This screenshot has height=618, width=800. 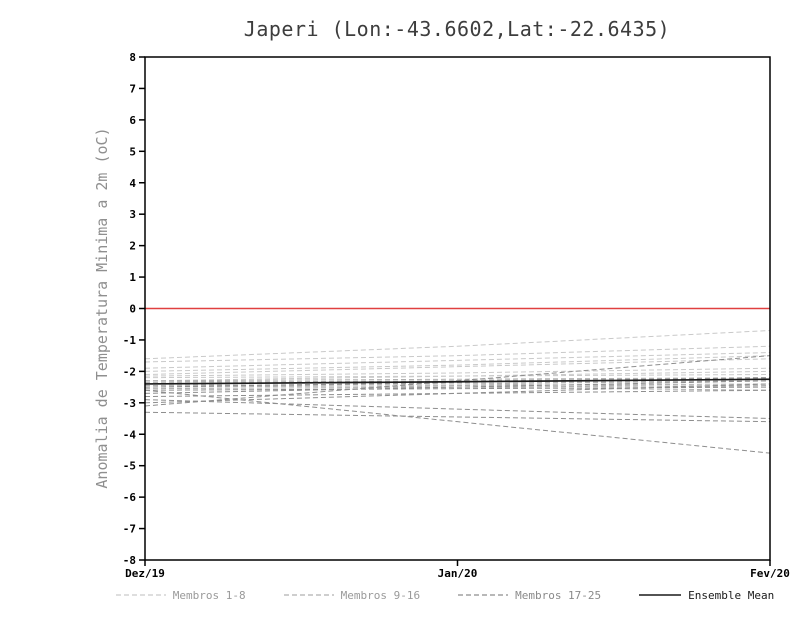 What do you see at coordinates (132, 309) in the screenshot?
I see `y-tick-label: 0` at bounding box center [132, 309].